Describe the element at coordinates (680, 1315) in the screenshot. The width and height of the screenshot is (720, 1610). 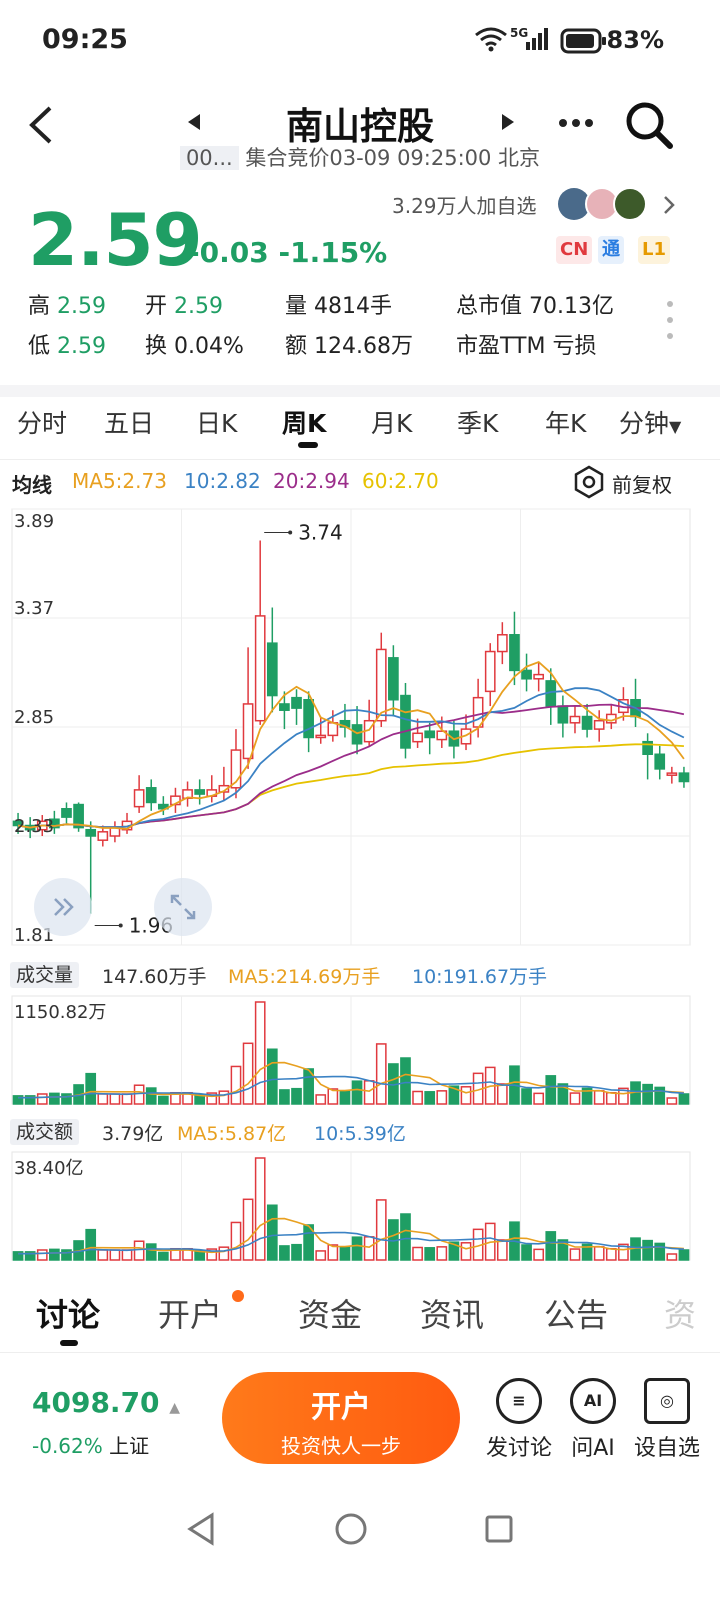
I see `tab-more-data: 资` at that location.